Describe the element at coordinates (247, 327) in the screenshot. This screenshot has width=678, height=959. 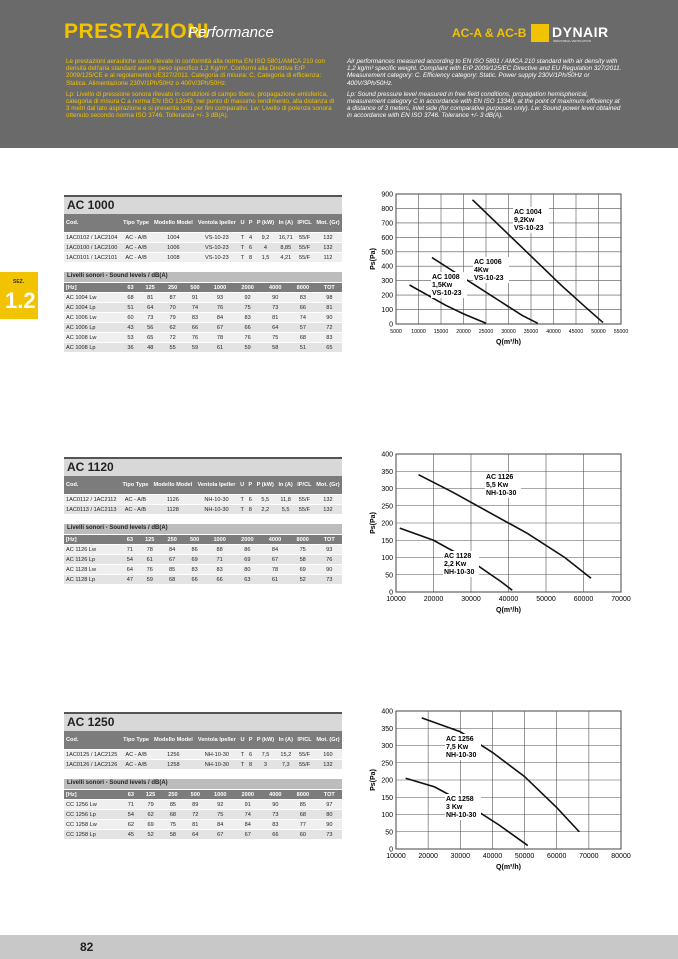
I see `sound-cell: 66` at that location.